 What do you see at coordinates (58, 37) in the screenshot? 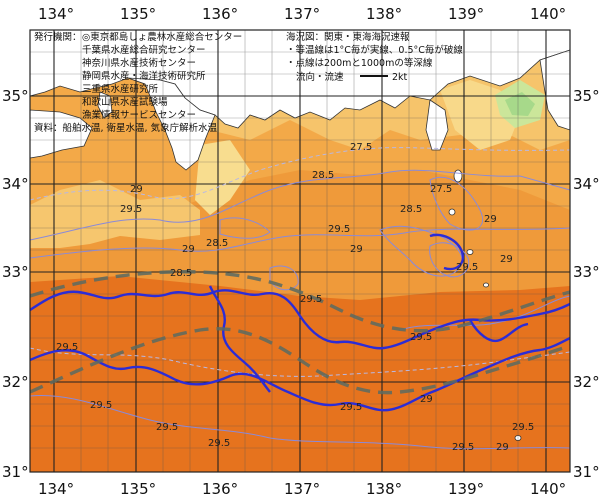
I see `issuer-heading: 発行機関：` at bounding box center [58, 37].